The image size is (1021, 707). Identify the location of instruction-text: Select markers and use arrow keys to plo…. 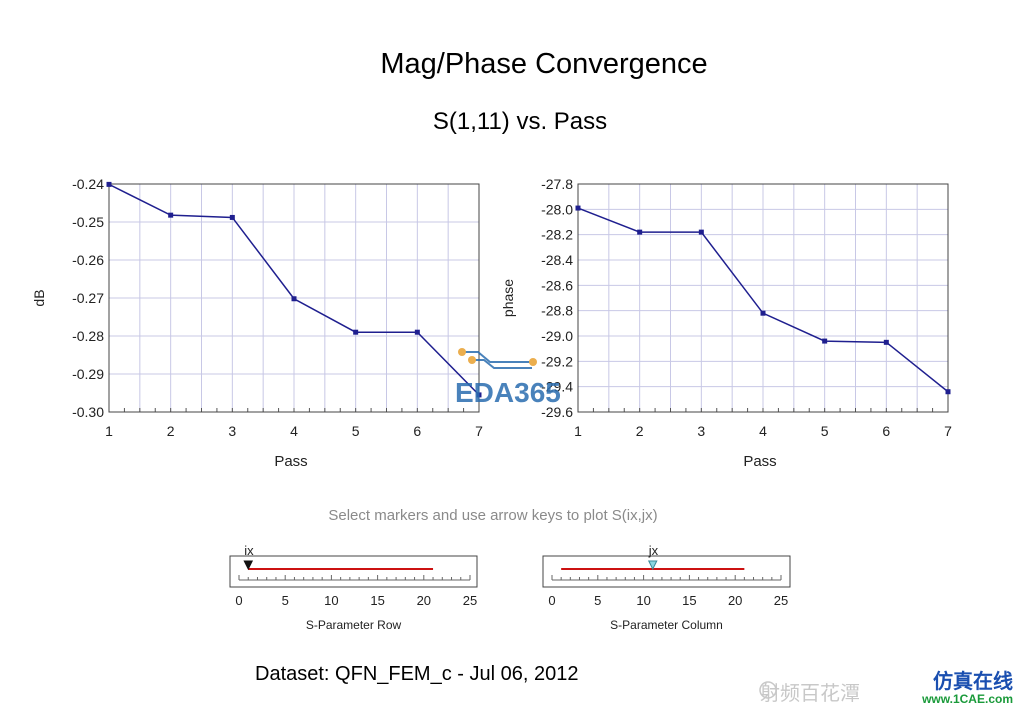
(493, 515).